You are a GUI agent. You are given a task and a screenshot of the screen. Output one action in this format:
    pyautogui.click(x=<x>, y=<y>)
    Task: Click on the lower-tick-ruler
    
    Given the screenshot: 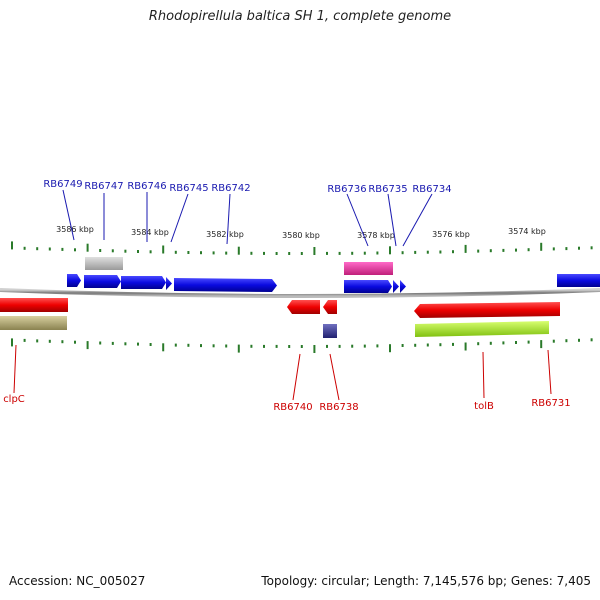 What is the action you would take?
    pyautogui.click(x=302, y=345)
    